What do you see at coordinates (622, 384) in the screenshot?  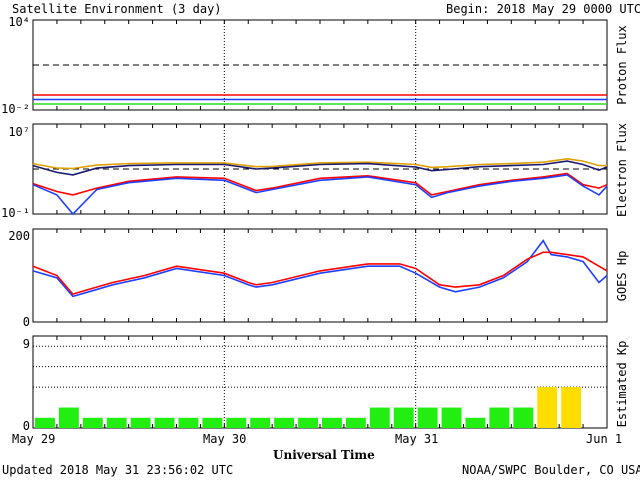 I see `y-axis-label: Estimated Kp` at bounding box center [622, 384].